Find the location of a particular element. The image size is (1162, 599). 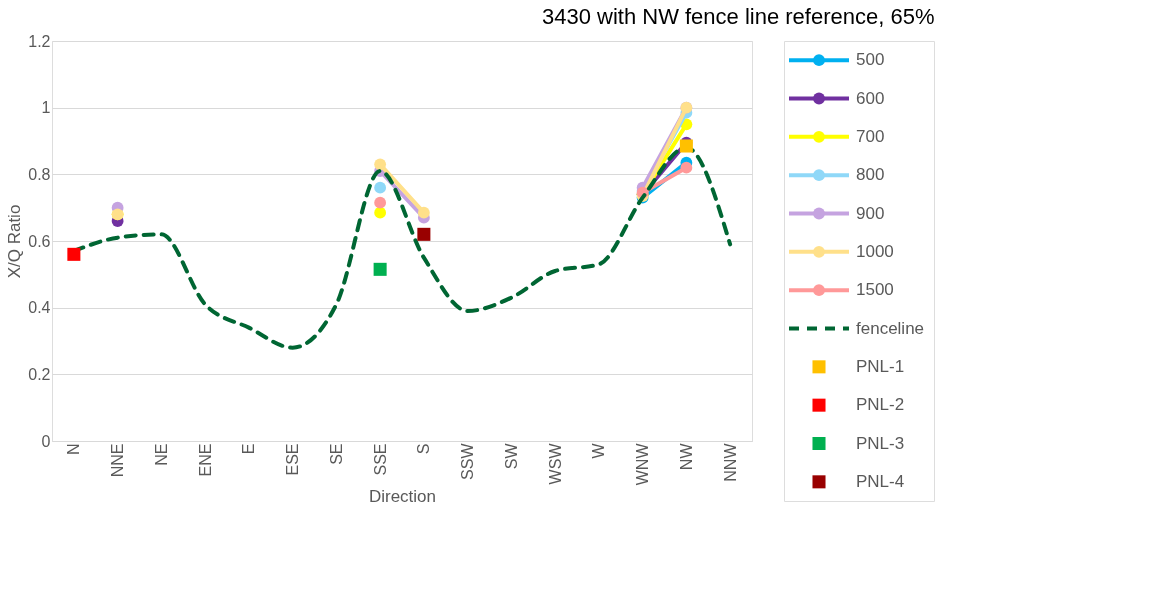

x-tick-label: NNE is located at coordinates (118, 460).